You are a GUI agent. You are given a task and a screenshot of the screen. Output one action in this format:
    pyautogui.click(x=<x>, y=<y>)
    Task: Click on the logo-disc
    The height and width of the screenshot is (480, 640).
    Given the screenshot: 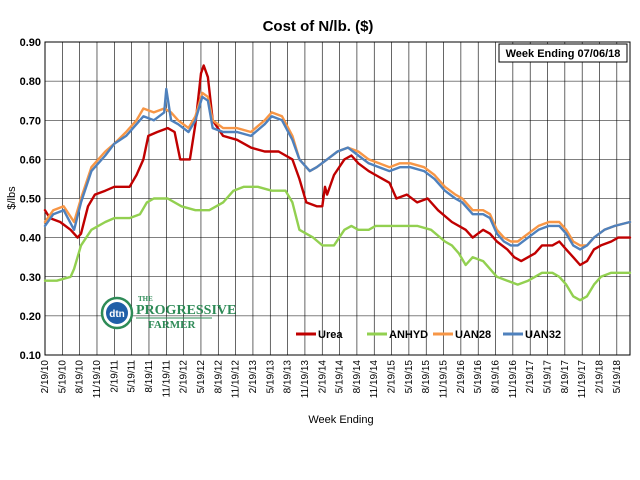 What is the action you would take?
    pyautogui.click(x=117, y=313)
    